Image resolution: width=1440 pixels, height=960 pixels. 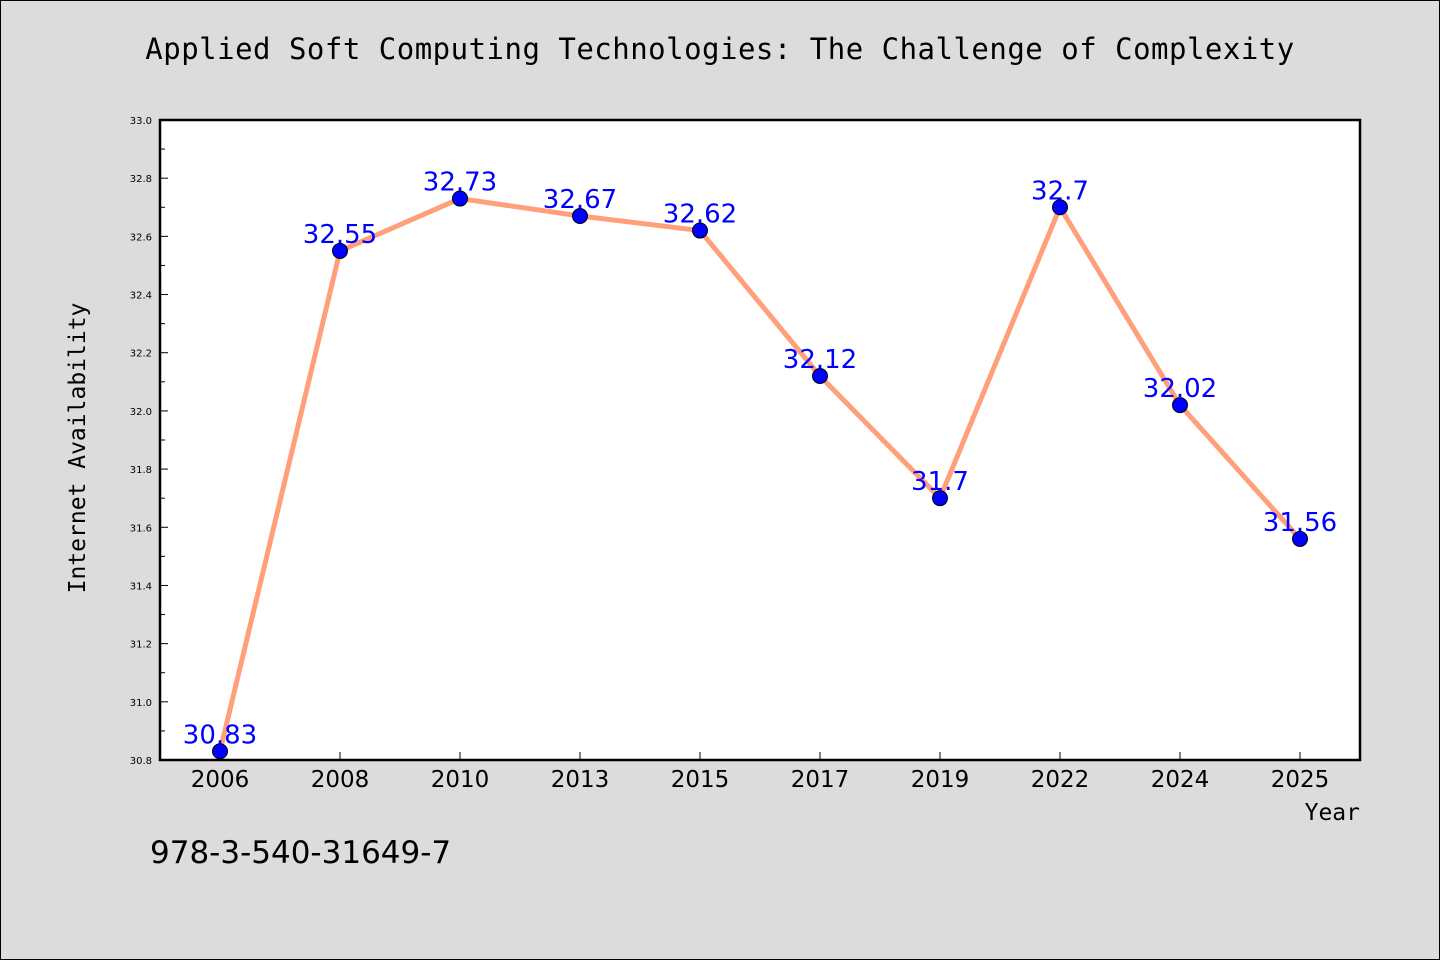 What do you see at coordinates (141, 761) in the screenshot?
I see `y-tick-label: 30.8` at bounding box center [141, 761].